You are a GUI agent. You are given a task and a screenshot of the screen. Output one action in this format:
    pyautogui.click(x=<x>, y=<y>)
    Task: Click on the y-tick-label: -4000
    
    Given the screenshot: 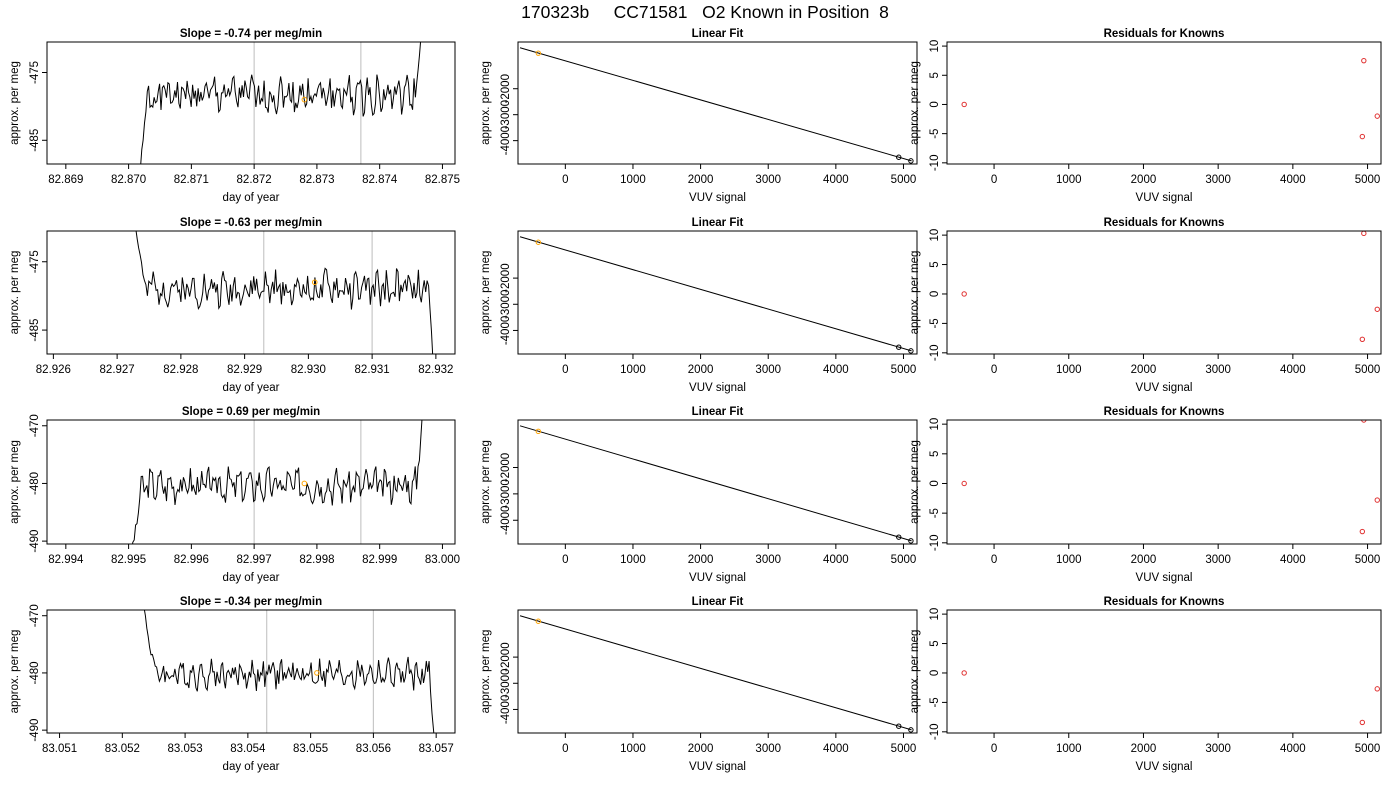 What is the action you would take?
    pyautogui.click(x=506, y=330)
    